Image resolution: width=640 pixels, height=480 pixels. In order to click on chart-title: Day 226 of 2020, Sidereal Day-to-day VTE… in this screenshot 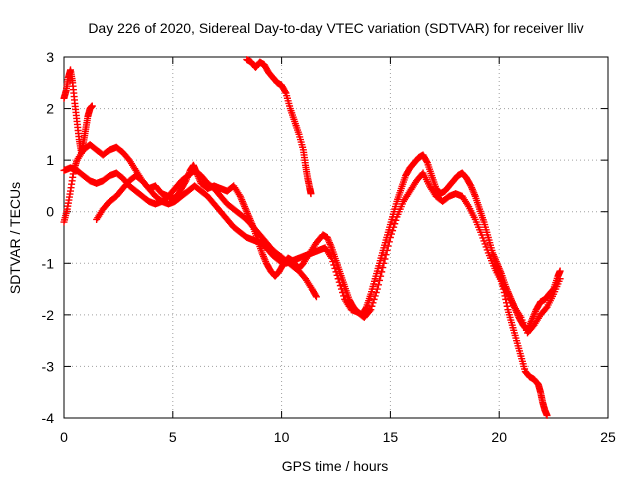, I will do `click(335, 28)`.